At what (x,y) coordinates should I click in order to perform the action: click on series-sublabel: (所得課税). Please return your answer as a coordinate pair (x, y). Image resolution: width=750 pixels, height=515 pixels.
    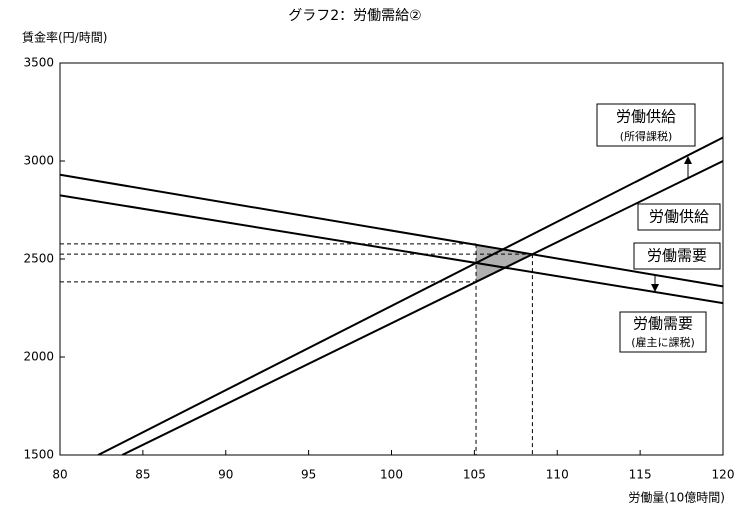
    Looking at the image, I should click on (646, 136).